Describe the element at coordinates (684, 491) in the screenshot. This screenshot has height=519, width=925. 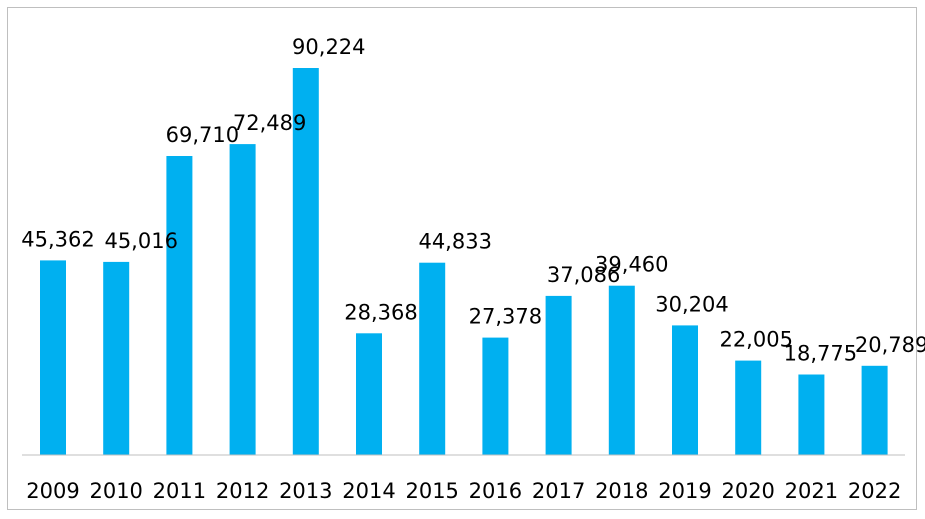
I see `x-tick-label-2019: 2019` at that location.